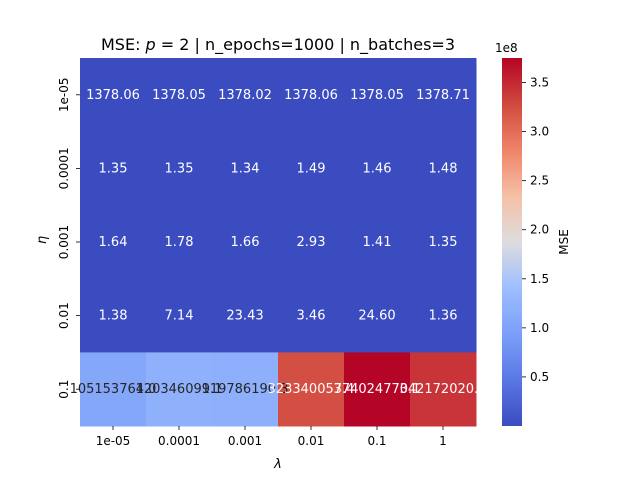 This screenshot has width=640, height=480. What do you see at coordinates (64, 168) in the screenshot?
I see `y-tick-label: 0.0001` at bounding box center [64, 168].